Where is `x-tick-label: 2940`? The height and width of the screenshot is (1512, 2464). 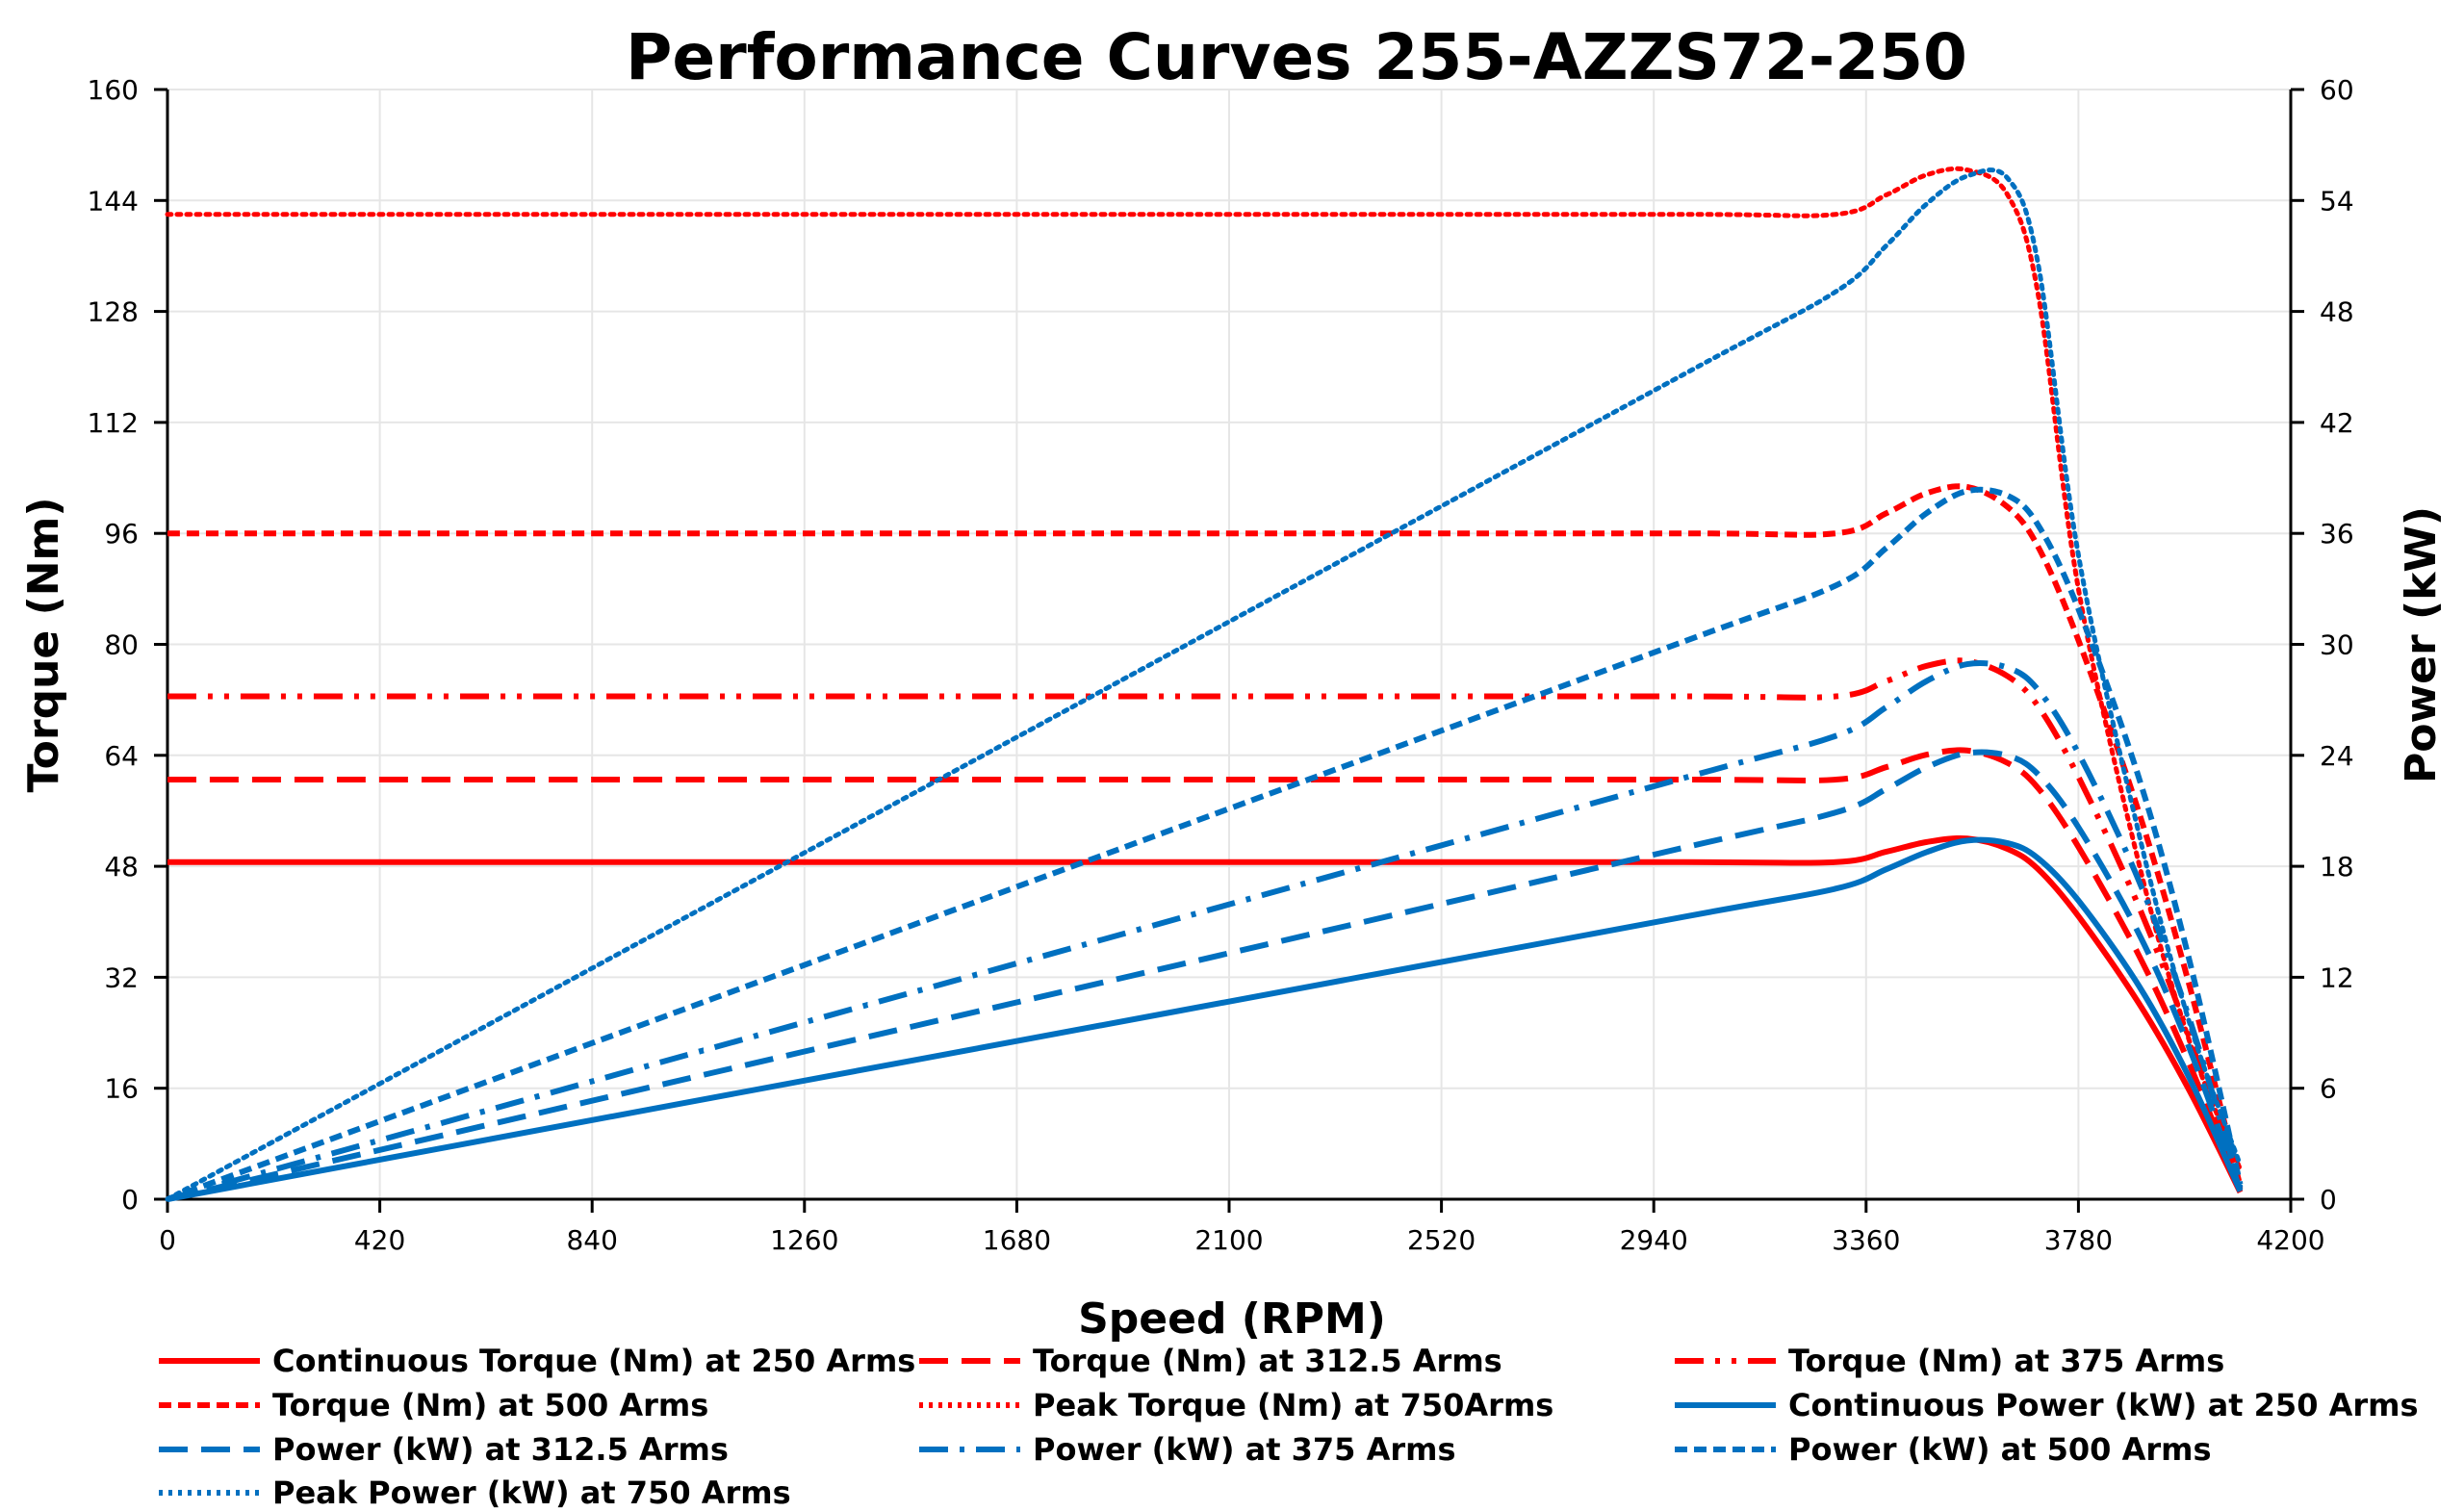 x-tick-label: 2940 is located at coordinates (1654, 1240).